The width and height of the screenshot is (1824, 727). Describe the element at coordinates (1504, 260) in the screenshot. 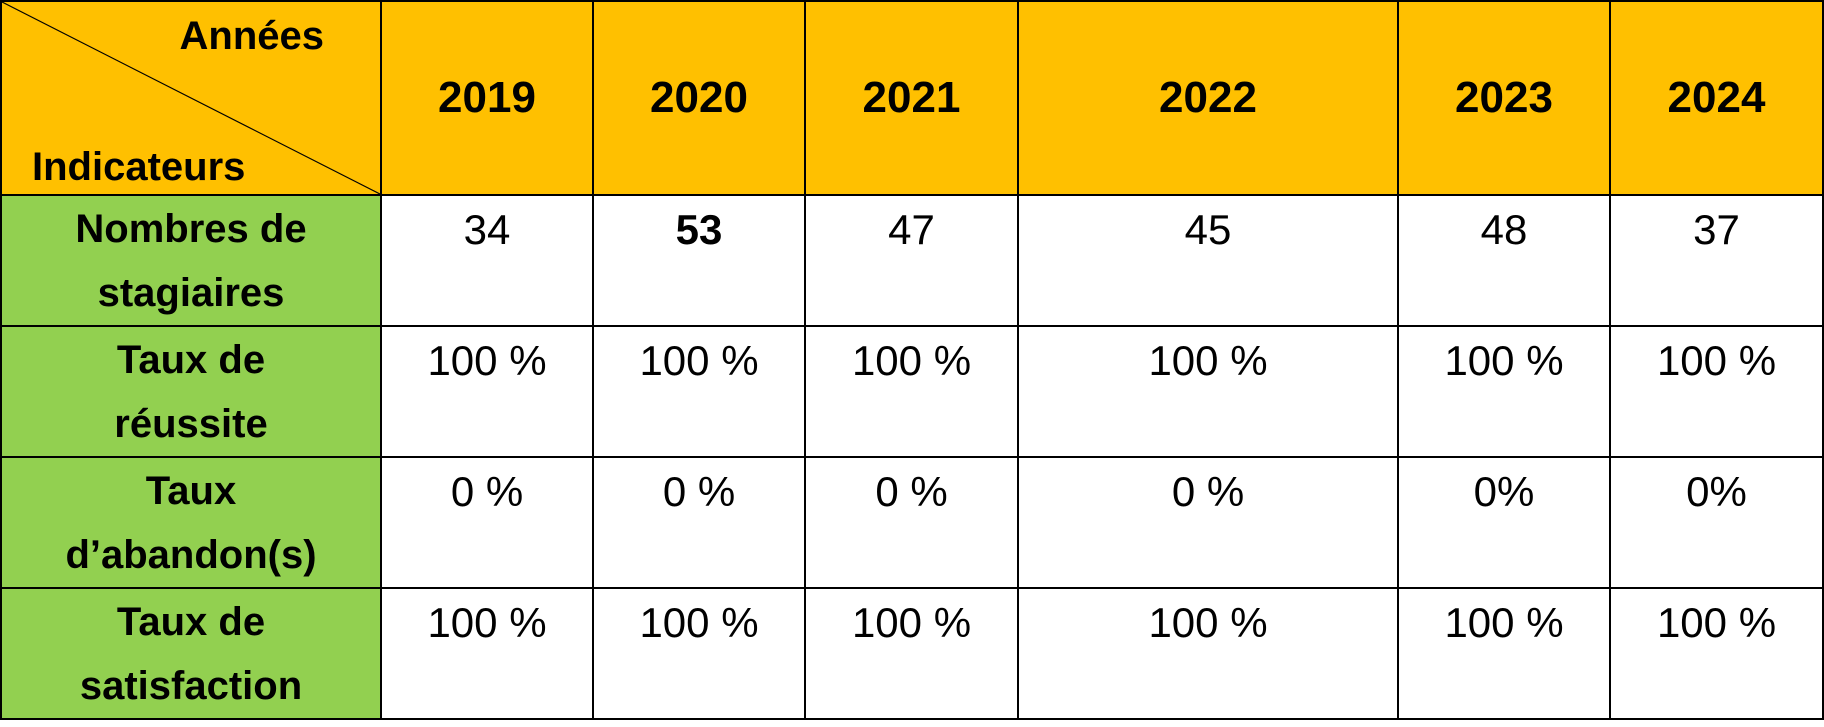

I see `value-cell: 48` at that location.